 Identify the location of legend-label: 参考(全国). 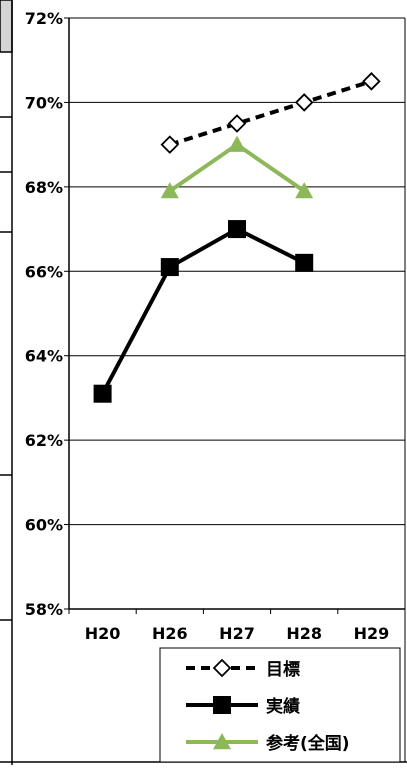
(308, 743).